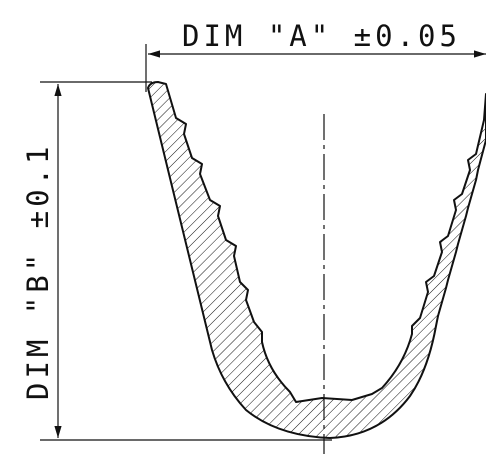 Image resolution: width=486 pixels, height=454 pixels. What do you see at coordinates (321, 36) in the screenshot?
I see `dim-a-label: DIM "A" ±0.05` at bounding box center [321, 36].